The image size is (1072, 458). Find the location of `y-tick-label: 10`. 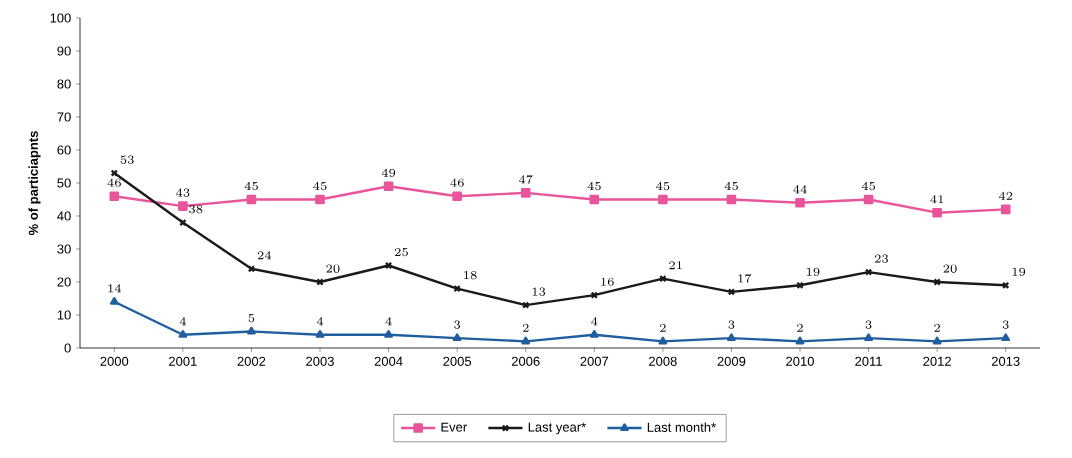

y-tick-label: 10 is located at coordinates (64, 315).